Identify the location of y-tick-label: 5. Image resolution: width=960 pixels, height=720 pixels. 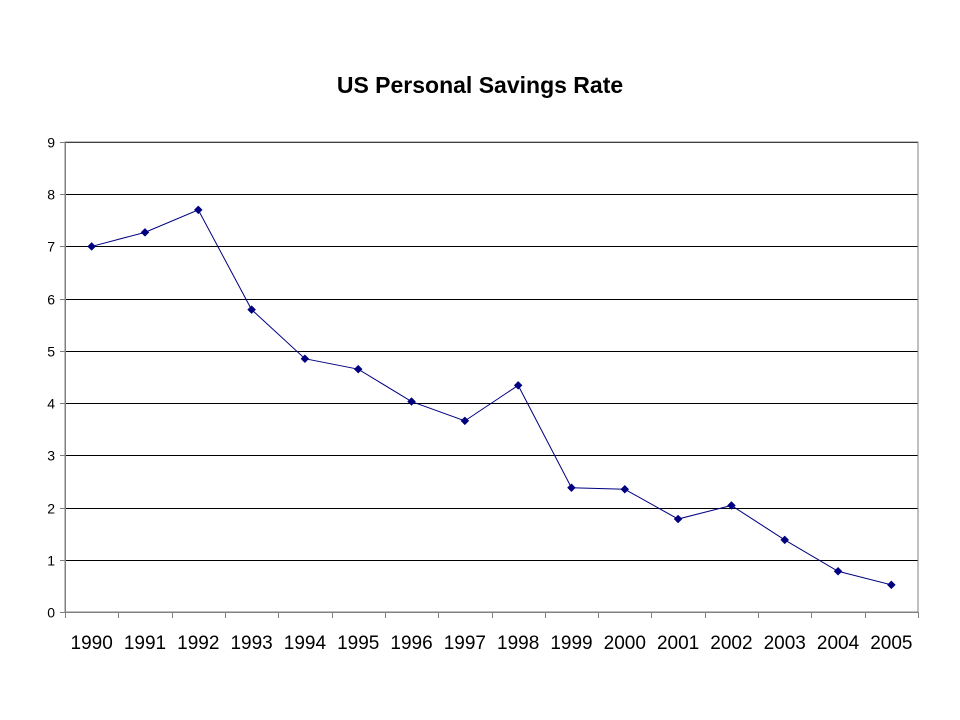
(51, 352).